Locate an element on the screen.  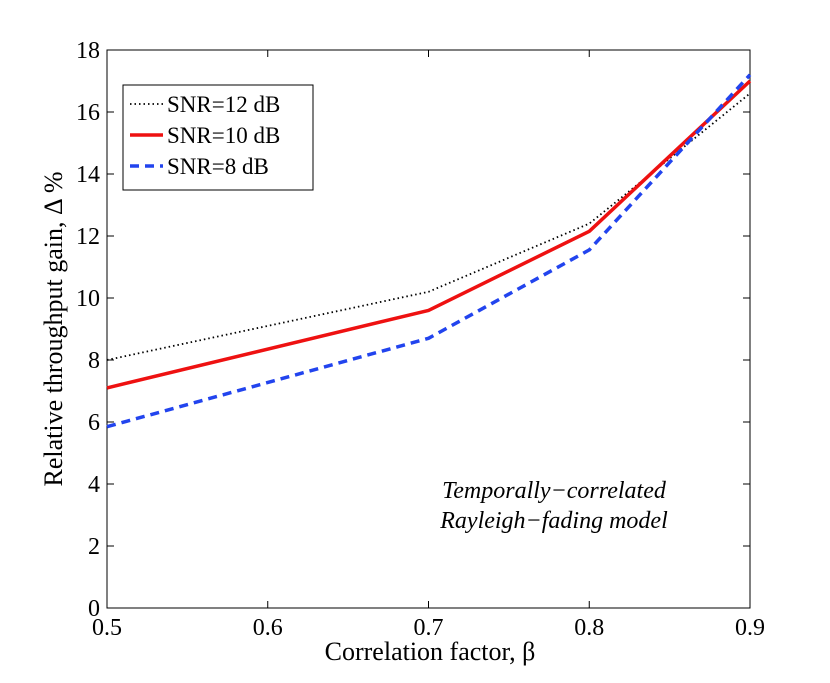
x-axis-title: Correlation factor, β is located at coordinates (430, 651).